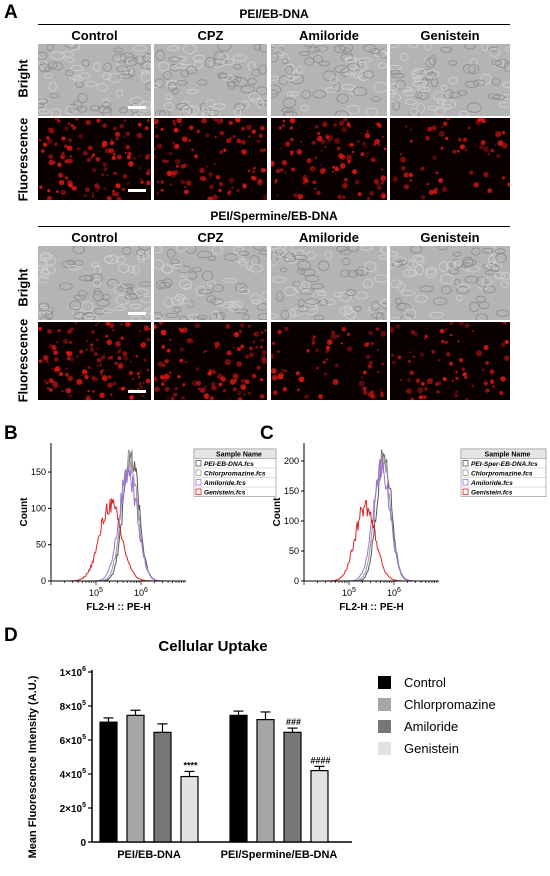 The width and height of the screenshot is (550, 876). What do you see at coordinates (11, 433) in the screenshot?
I see `panel-letter-b: B` at bounding box center [11, 433].